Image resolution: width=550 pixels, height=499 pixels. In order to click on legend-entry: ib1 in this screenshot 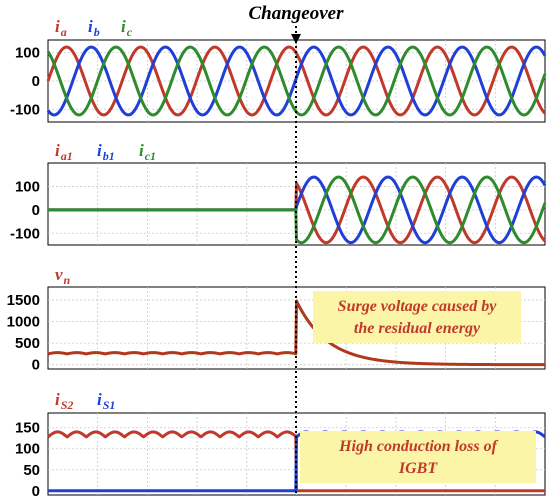, I will do `click(106, 152)`.